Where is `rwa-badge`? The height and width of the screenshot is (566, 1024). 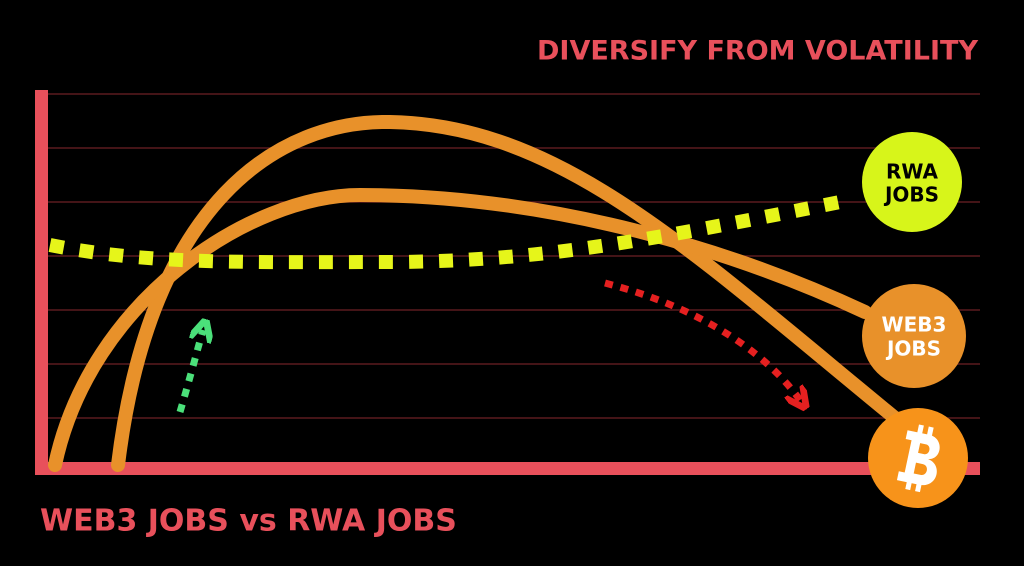 rwa-badge is located at coordinates (912, 182).